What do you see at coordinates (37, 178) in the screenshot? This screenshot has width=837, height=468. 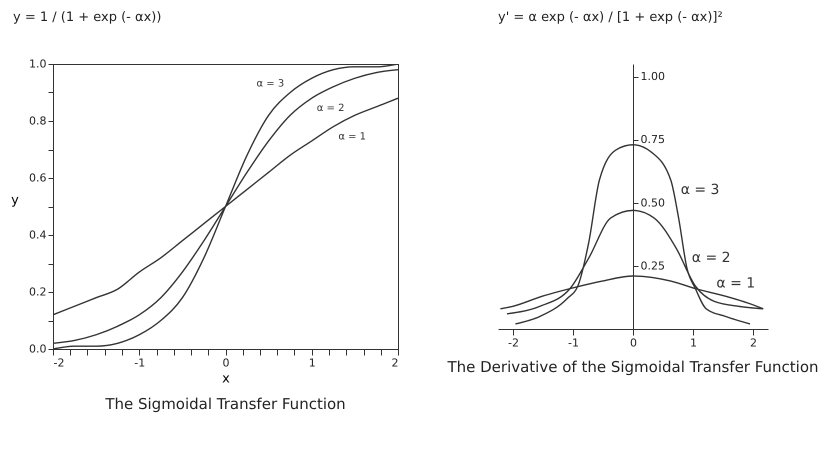 I see `y-tick-label: 0.6` at bounding box center [37, 178].